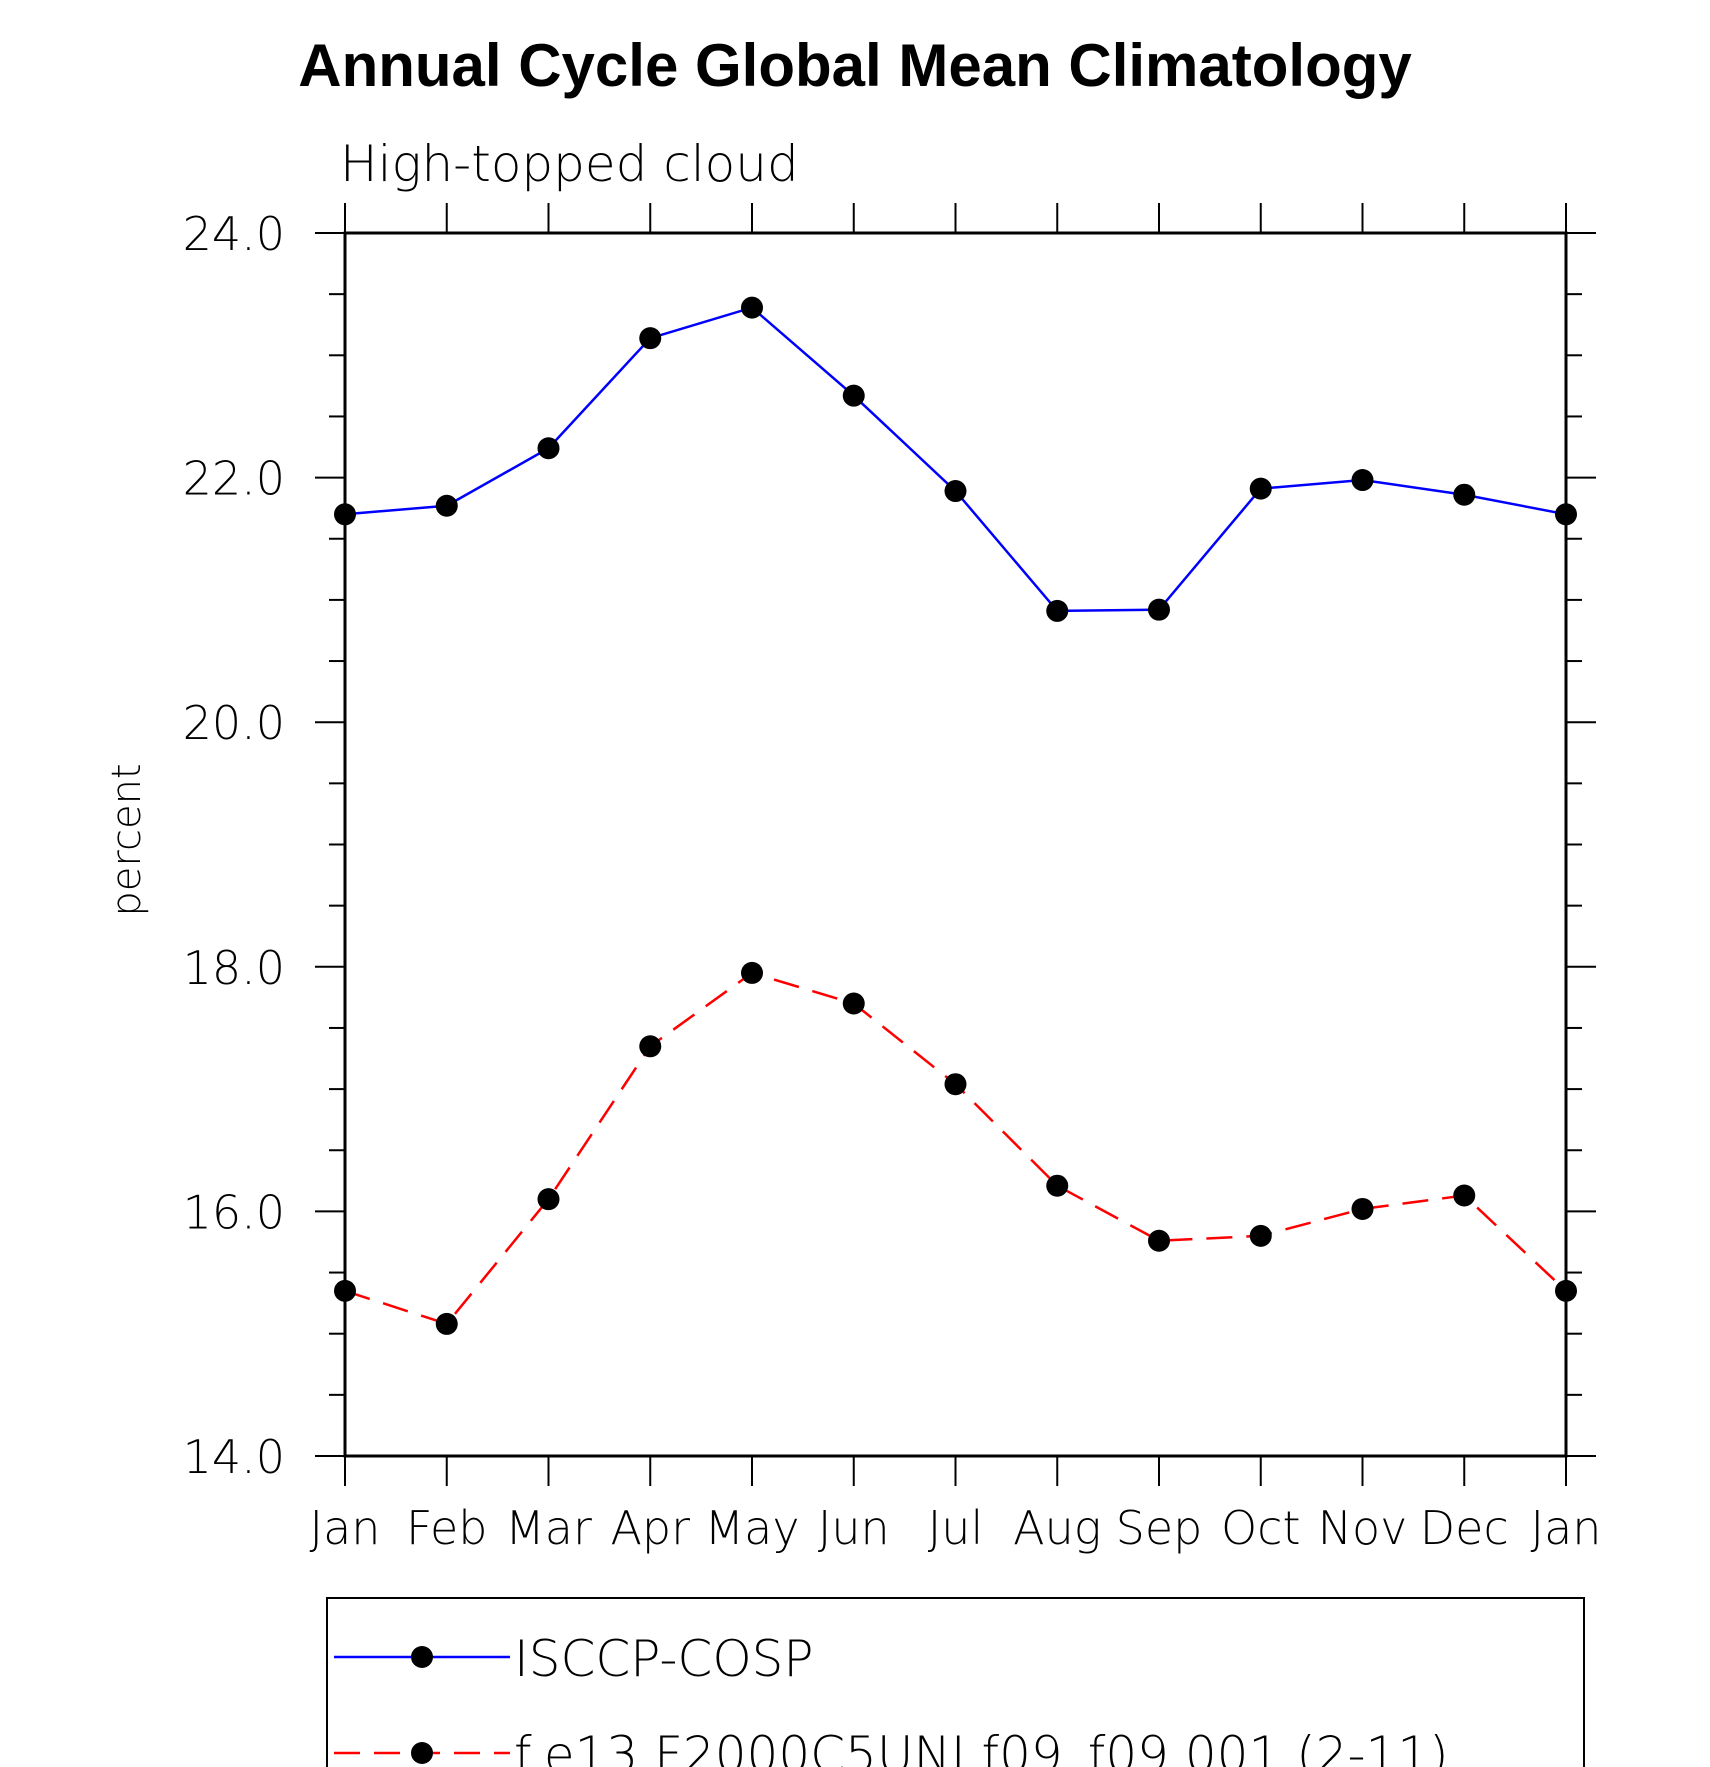 This screenshot has width=1710, height=1767. What do you see at coordinates (1261, 1528) in the screenshot?
I see `x-tick-label: Oct` at bounding box center [1261, 1528].